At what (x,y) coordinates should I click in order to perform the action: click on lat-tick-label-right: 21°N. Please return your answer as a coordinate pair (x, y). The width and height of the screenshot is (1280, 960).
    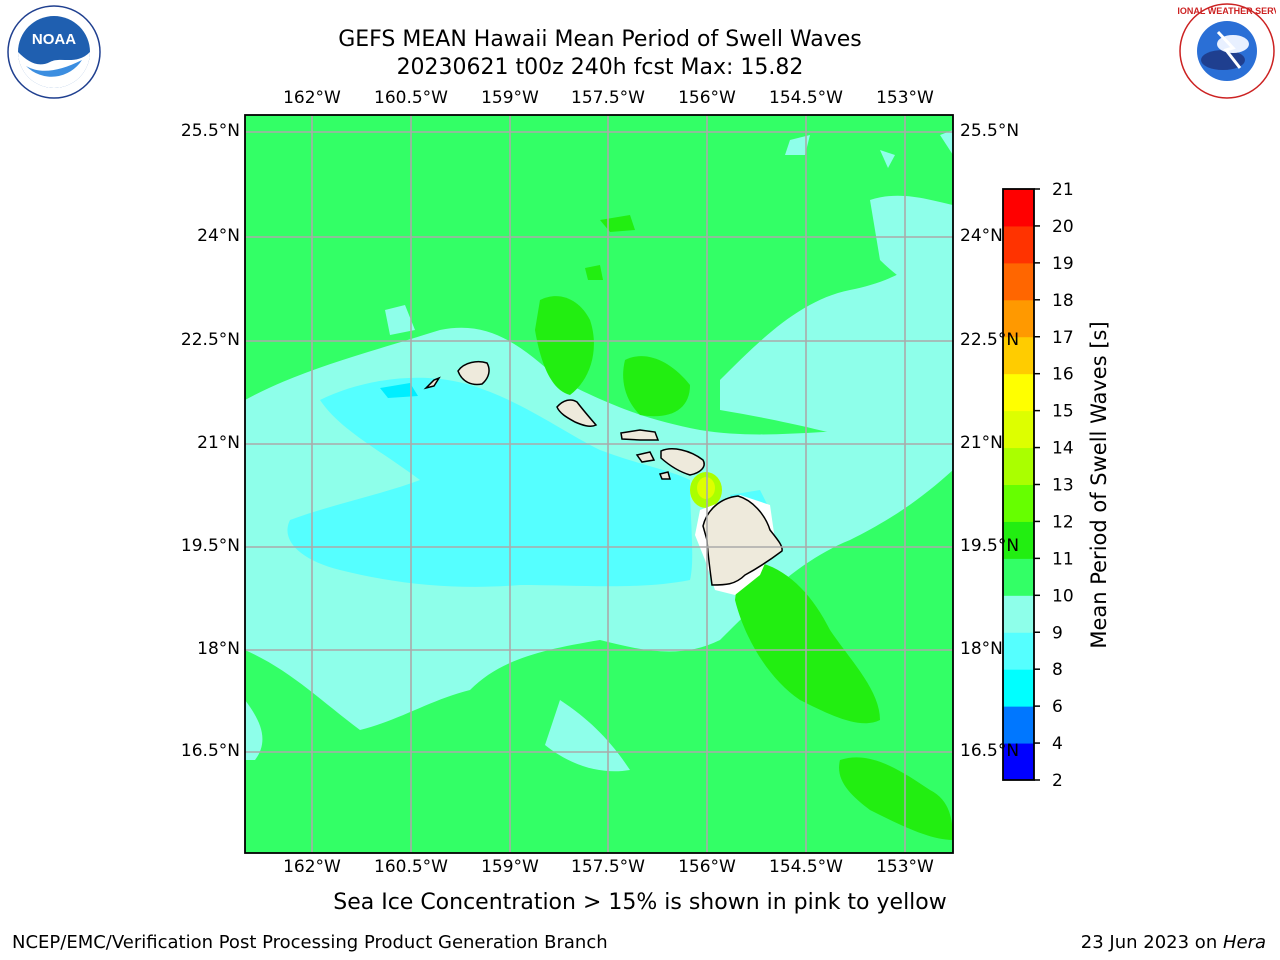
    Looking at the image, I should click on (981, 443).